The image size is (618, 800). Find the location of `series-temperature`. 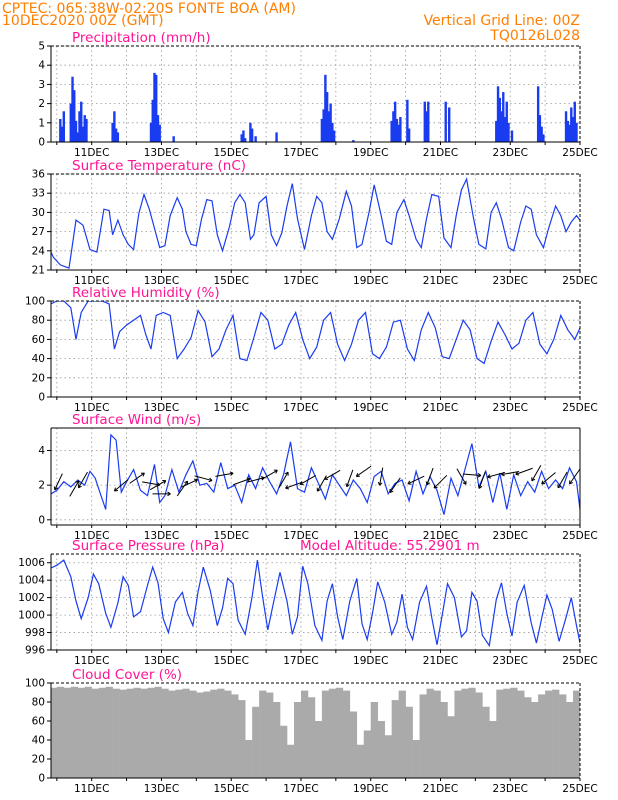

series-temperature is located at coordinates (315, 223).